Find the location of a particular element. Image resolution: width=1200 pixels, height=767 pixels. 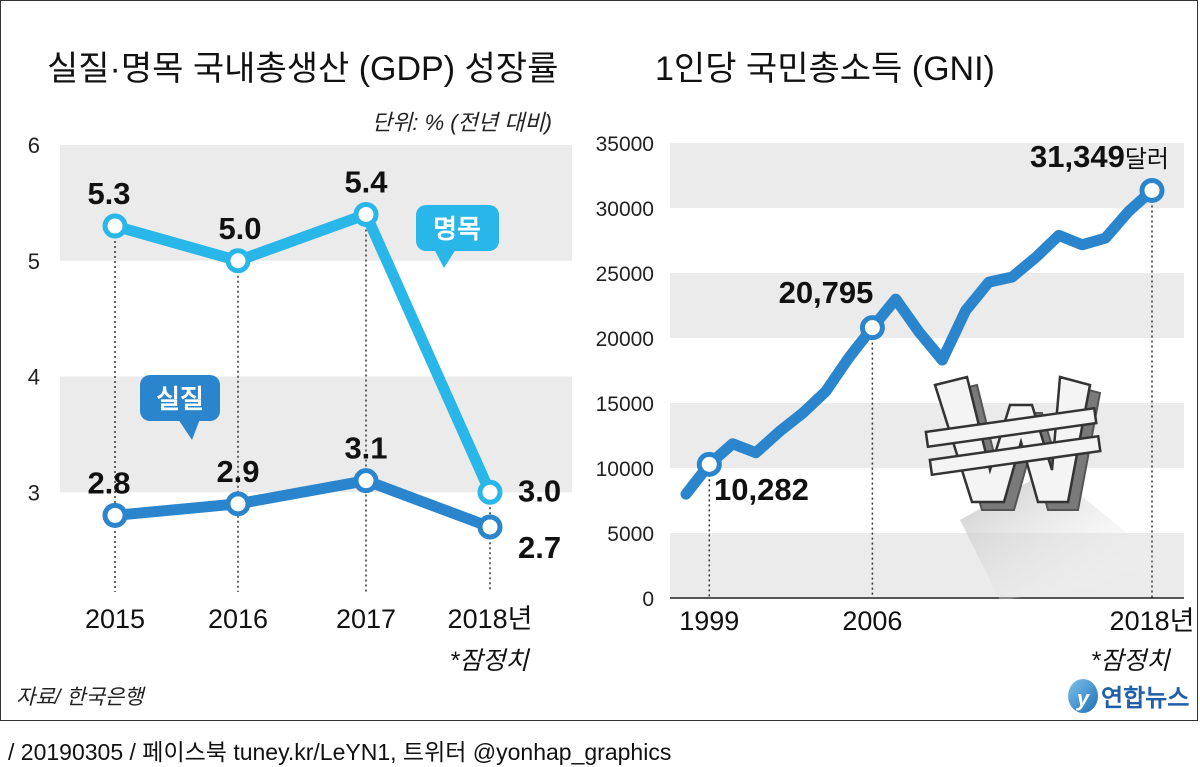

gdp-x-tick-label: 2018년 is located at coordinates (490, 619).